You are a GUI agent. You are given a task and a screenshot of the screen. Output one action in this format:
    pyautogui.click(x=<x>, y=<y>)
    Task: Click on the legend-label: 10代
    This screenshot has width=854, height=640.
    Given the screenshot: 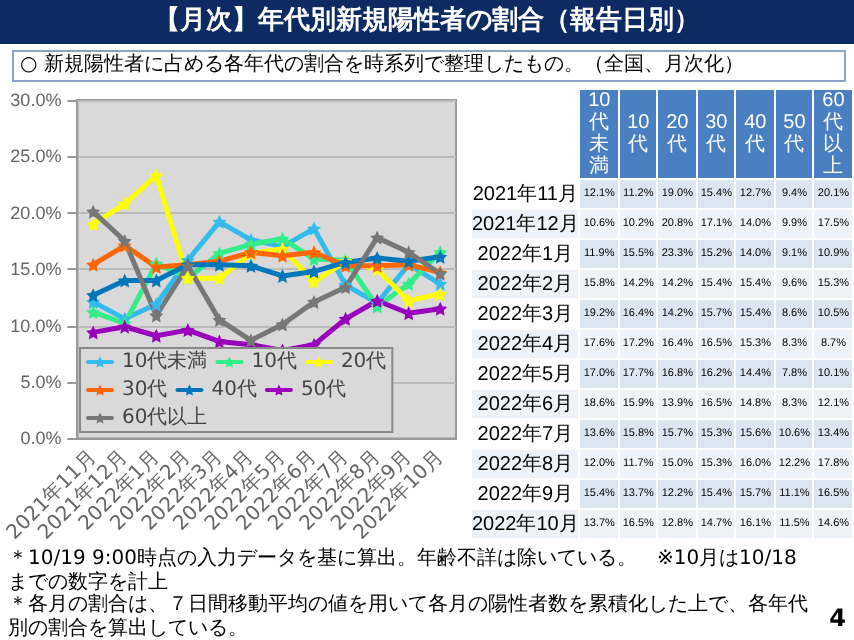 What is the action you would take?
    pyautogui.click(x=274, y=362)
    